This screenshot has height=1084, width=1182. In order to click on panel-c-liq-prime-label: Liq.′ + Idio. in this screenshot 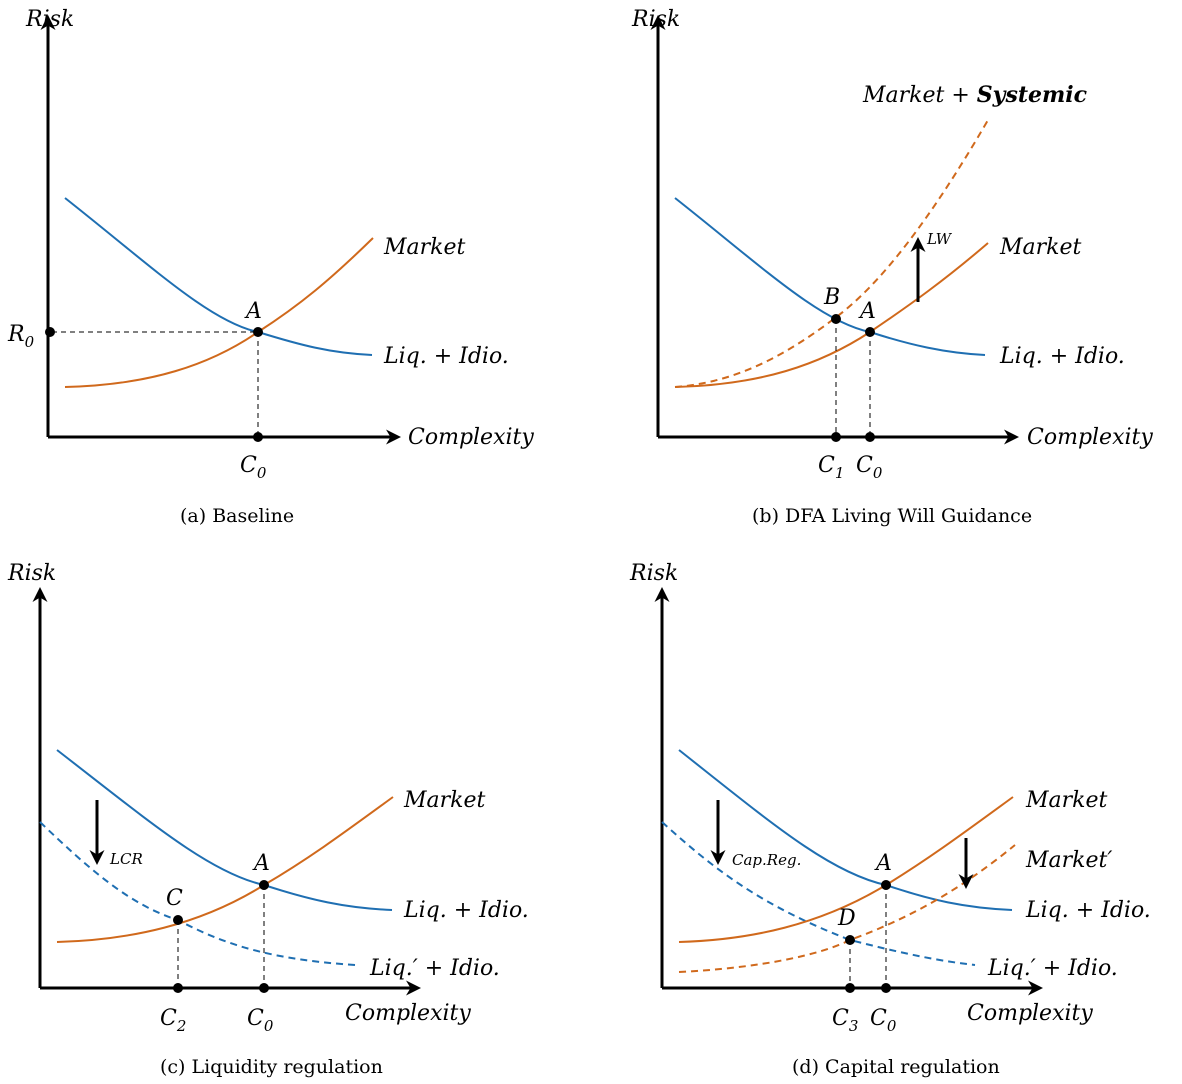, I will do `click(434, 968)`.